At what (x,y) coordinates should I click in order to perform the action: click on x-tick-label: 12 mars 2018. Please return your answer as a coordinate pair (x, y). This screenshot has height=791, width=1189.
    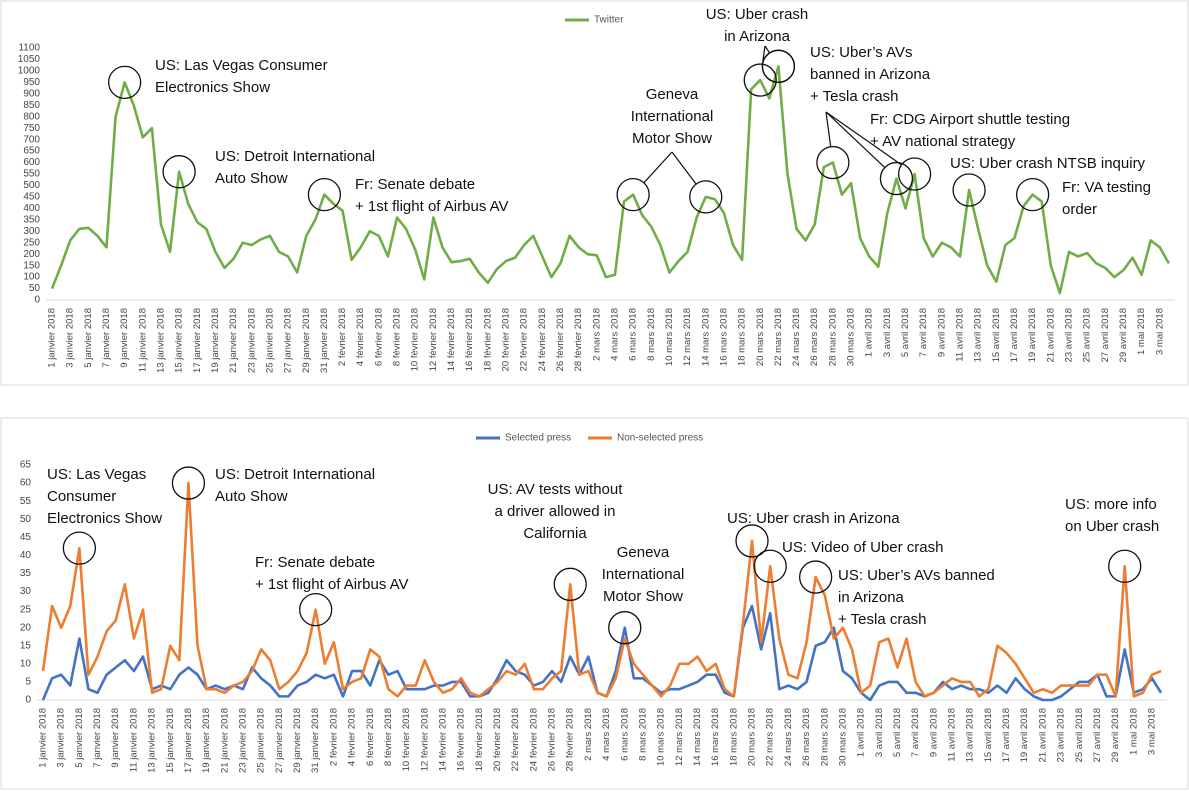
    Looking at the image, I should click on (679, 737).